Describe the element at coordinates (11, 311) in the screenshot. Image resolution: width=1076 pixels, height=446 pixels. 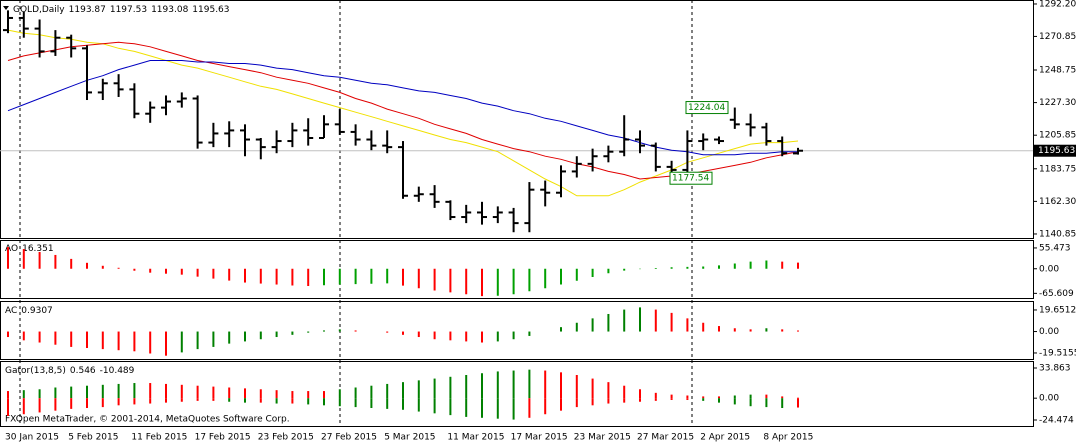
I see `indicator-name: AC` at that location.